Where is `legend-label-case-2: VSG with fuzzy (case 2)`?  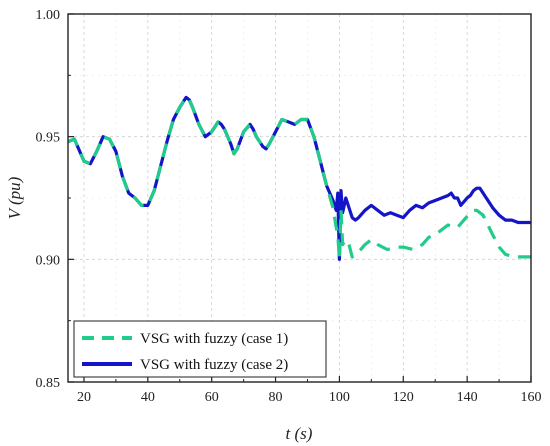 legend-label-case-2: VSG with fuzzy (case 2) is located at coordinates (214, 365).